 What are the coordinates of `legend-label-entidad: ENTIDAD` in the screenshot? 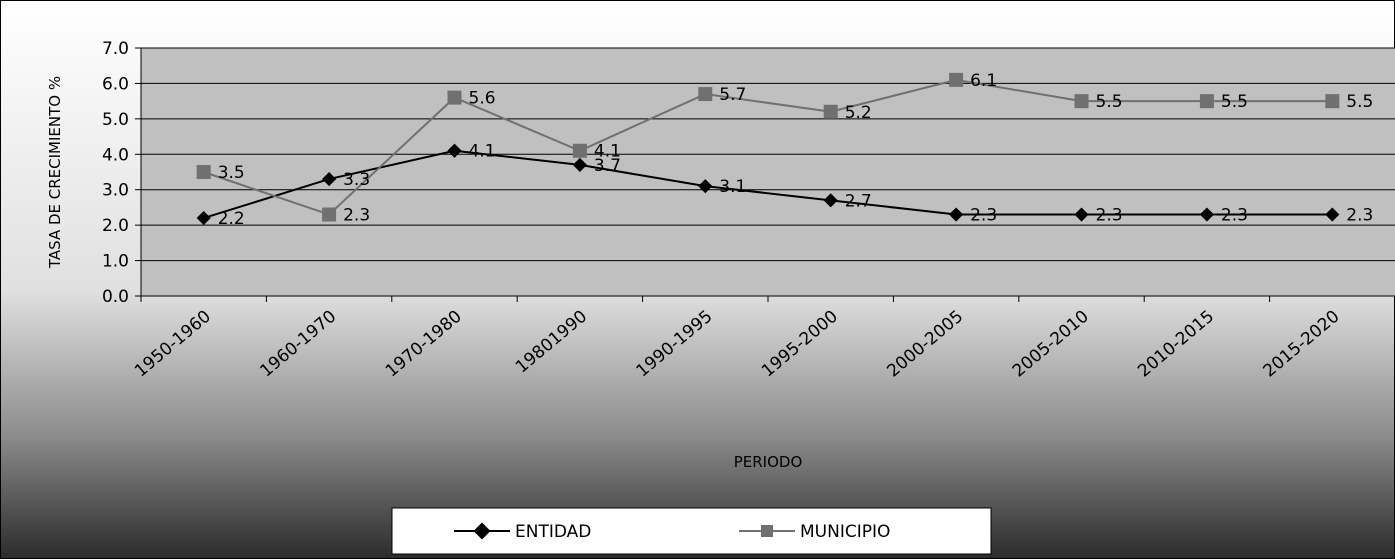 It's located at (553, 532).